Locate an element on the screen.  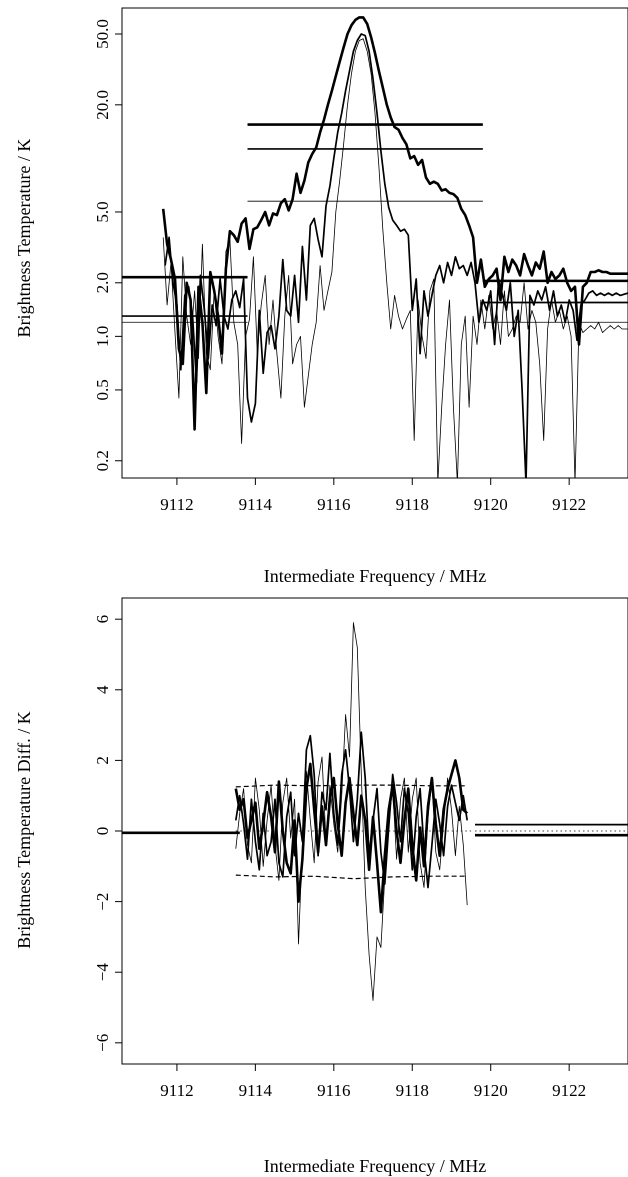
top-x-axis-label: Intermediate Frequency / MHz is located at coordinates (375, 576).